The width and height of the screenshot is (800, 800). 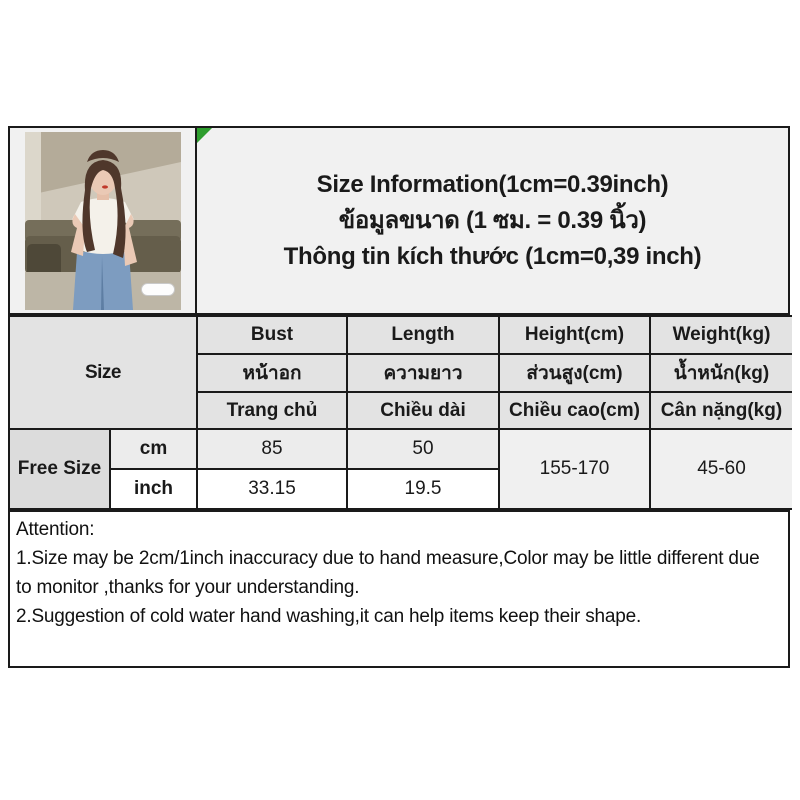 What do you see at coordinates (720, 335) in the screenshot?
I see `col-header-weight-en: Weight(kg)` at bounding box center [720, 335].